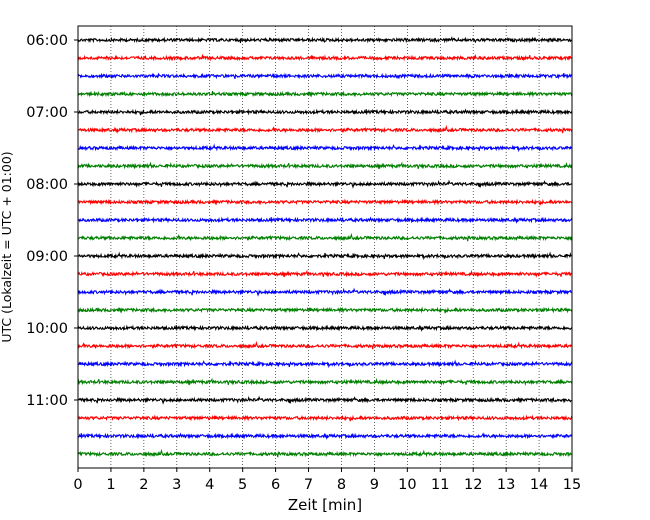  What do you see at coordinates (209, 485) in the screenshot?
I see `x-tick-label: 4` at bounding box center [209, 485].